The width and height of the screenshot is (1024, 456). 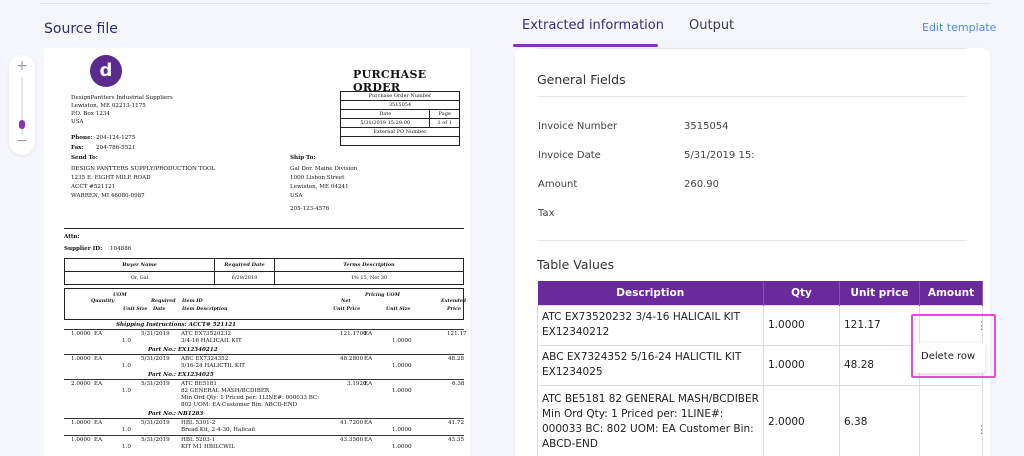 I want to click on panel-divider, so click(x=752, y=48).